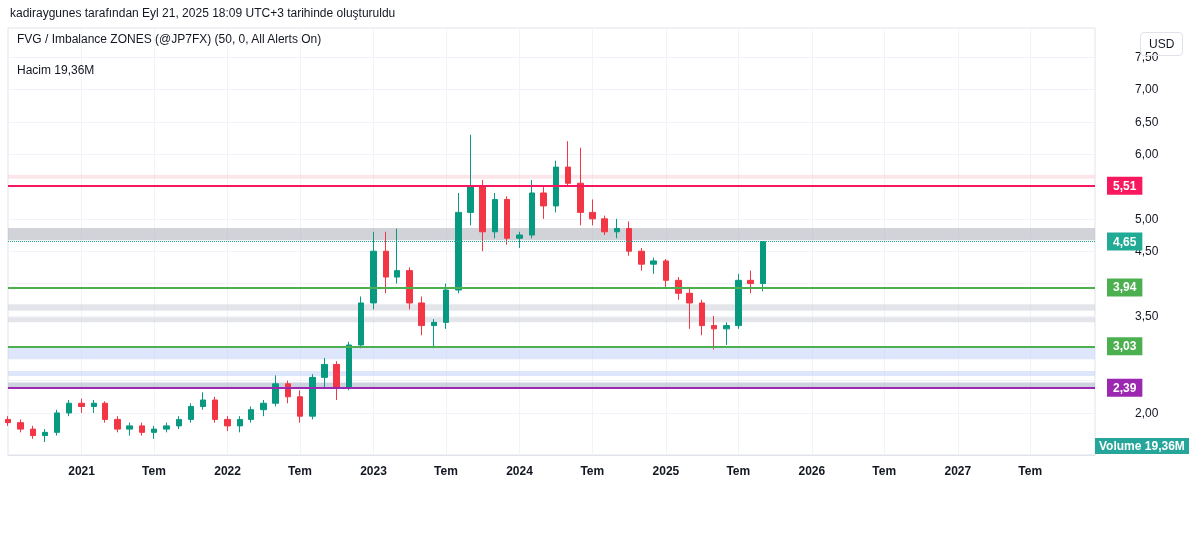  I want to click on text: Volume 19,36M, so click(1142, 446).